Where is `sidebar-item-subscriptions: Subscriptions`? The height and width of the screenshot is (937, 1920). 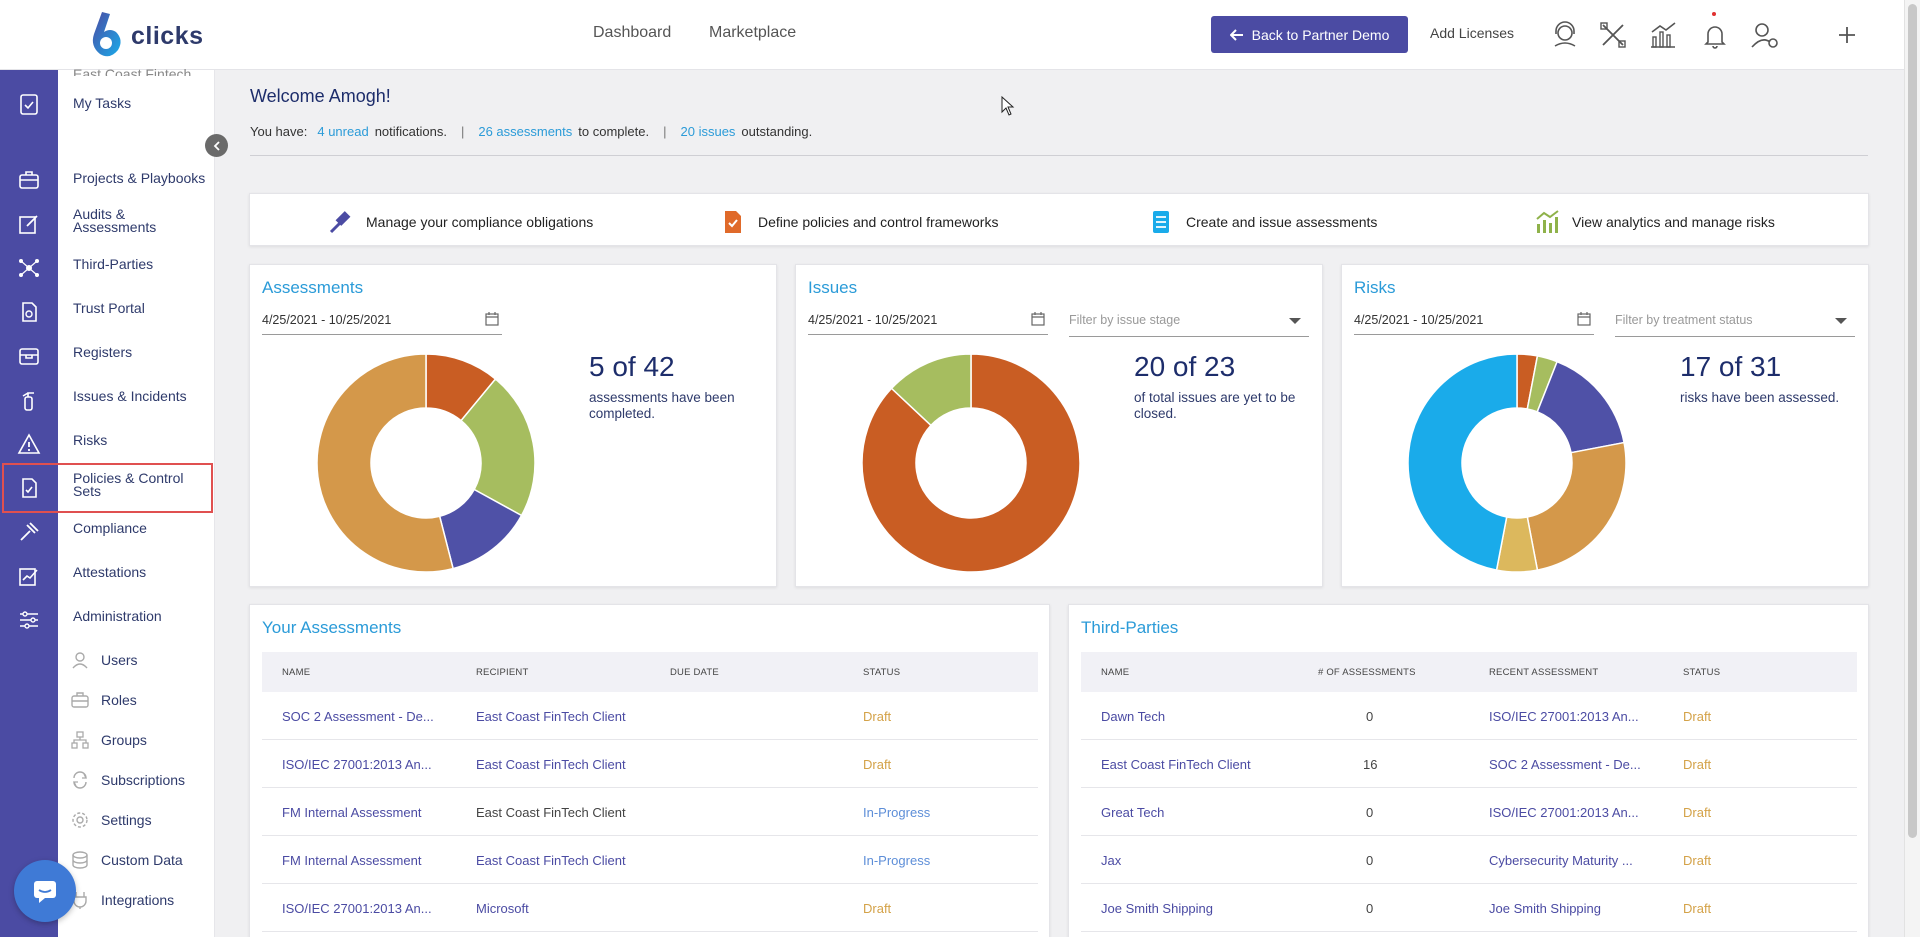 sidebar-item-subscriptions: Subscriptions is located at coordinates (143, 780).